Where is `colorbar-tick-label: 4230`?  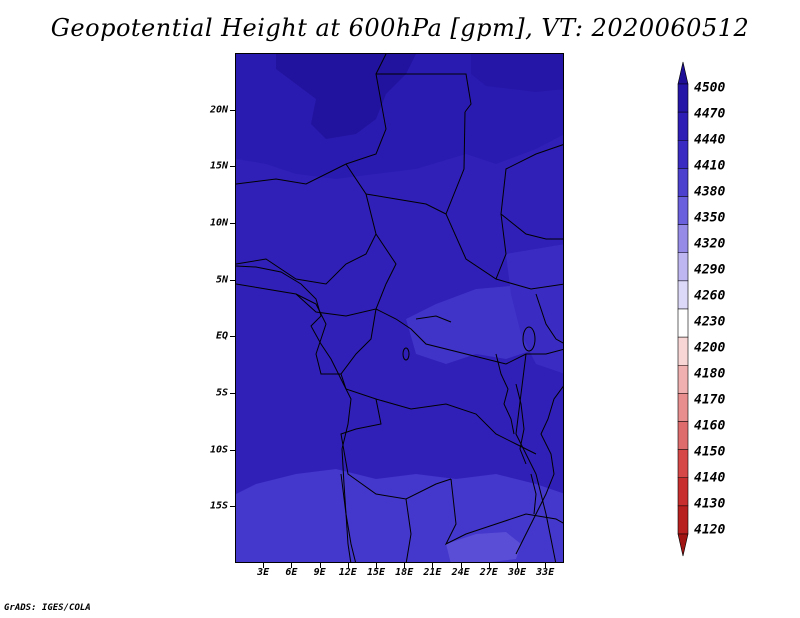 colorbar-tick-label: 4230 is located at coordinates (710, 322).